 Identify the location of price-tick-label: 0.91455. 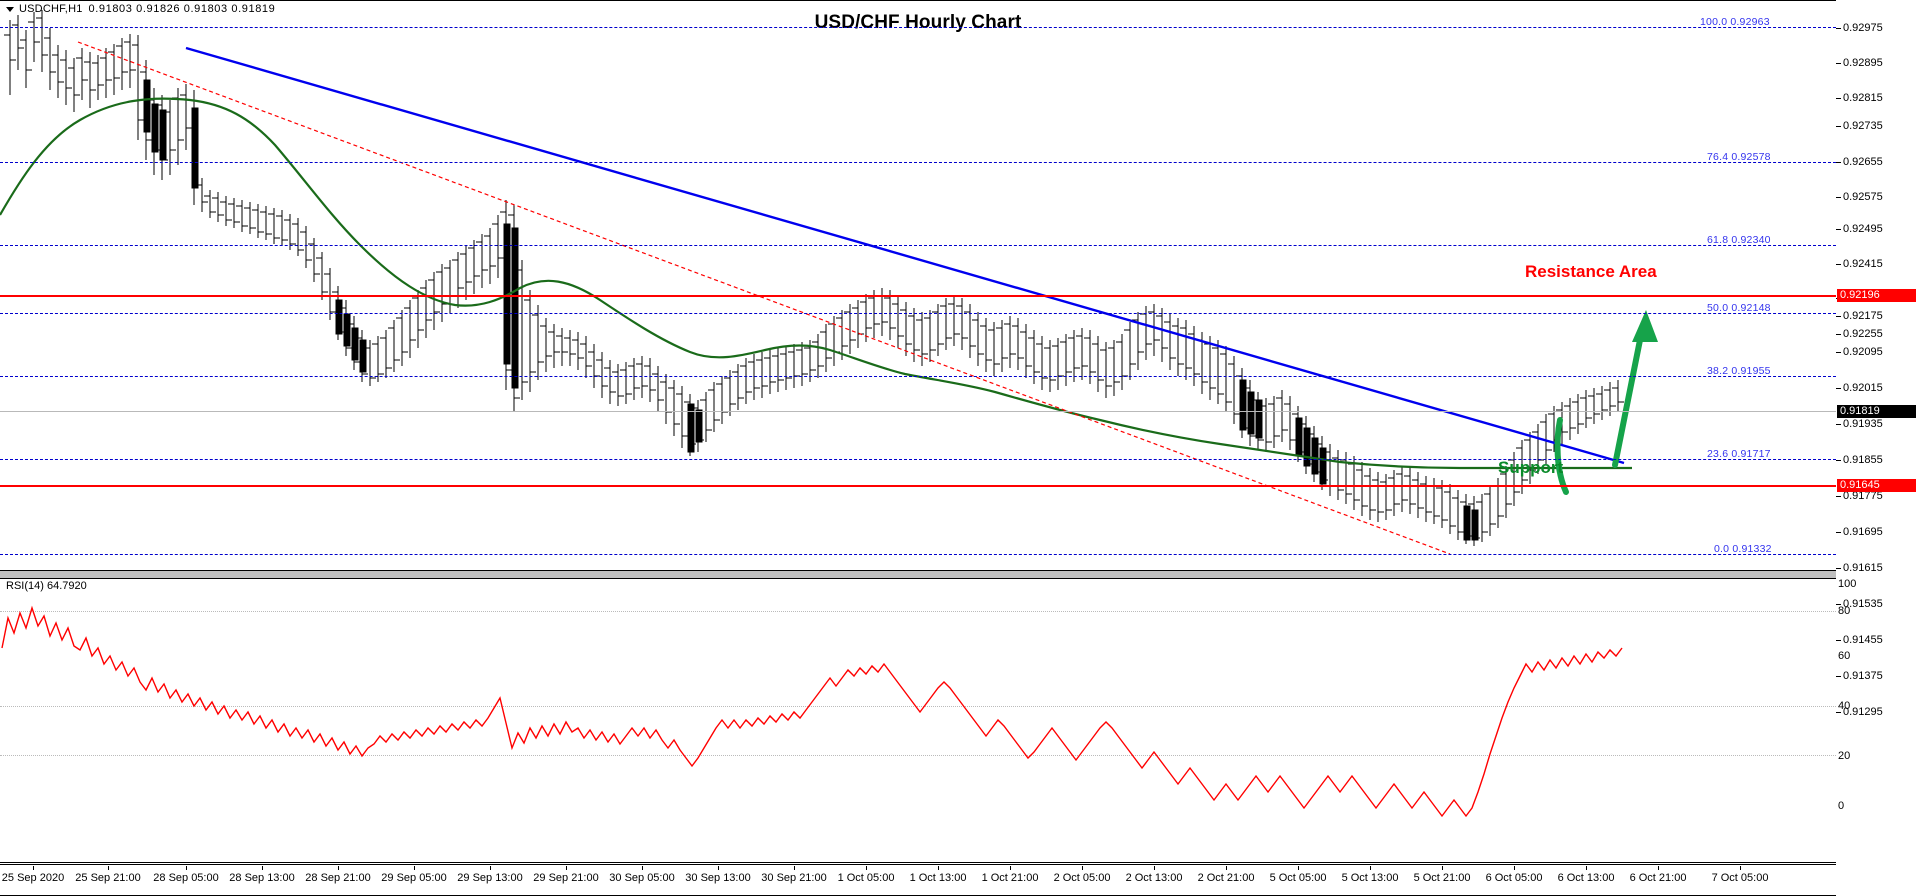
(1863, 640).